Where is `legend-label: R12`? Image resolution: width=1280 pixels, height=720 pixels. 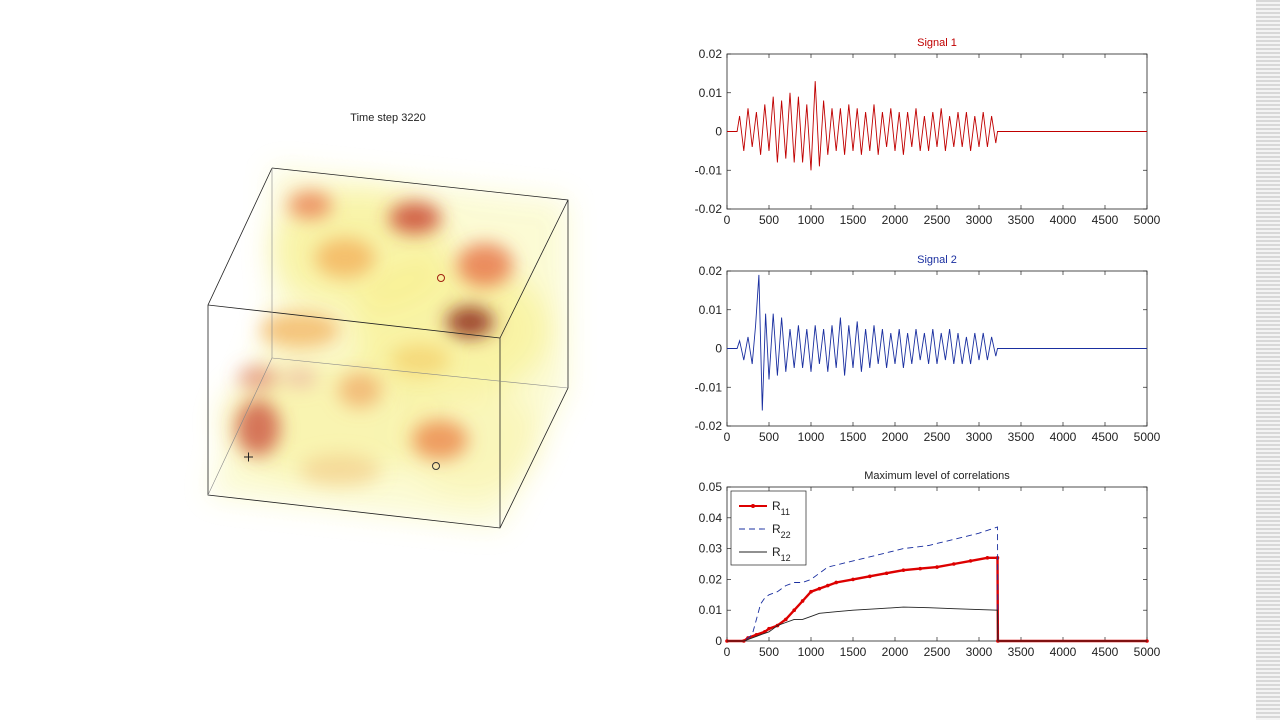 legend-label: R12 is located at coordinates (781, 554).